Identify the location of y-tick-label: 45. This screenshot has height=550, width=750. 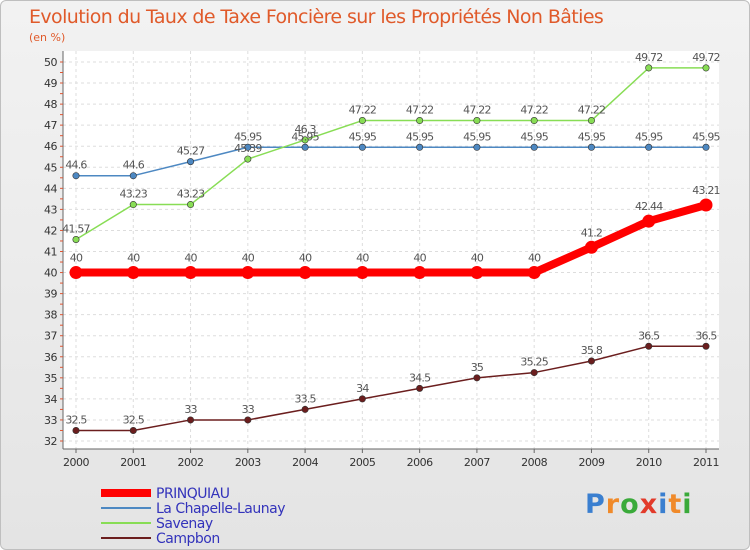
(50, 167).